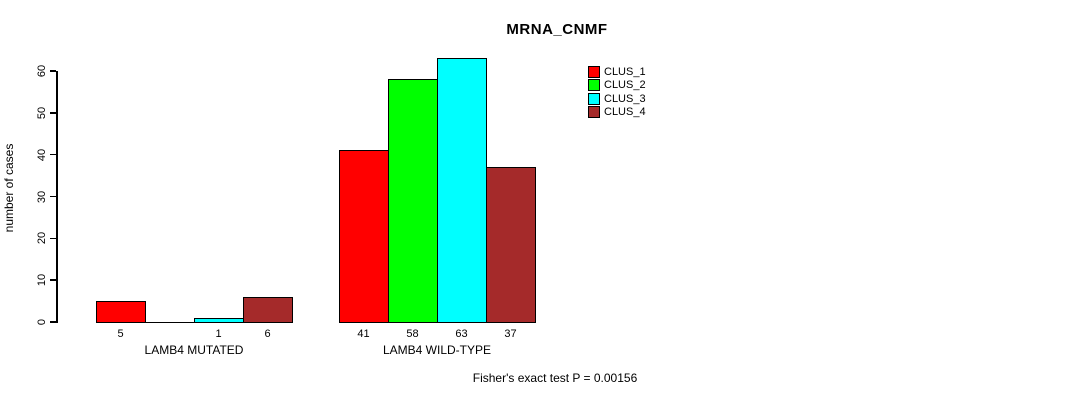  What do you see at coordinates (625, 72) in the screenshot?
I see `legend-label-clus_1: CLUS_1` at bounding box center [625, 72].